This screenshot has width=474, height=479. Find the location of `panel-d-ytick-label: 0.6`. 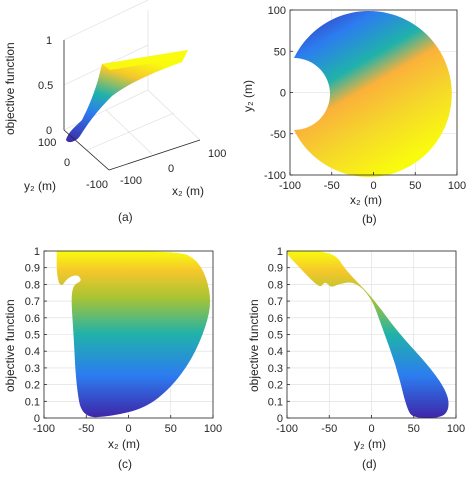

panel-d-ytick-label: 0.6 is located at coordinates (275, 319).